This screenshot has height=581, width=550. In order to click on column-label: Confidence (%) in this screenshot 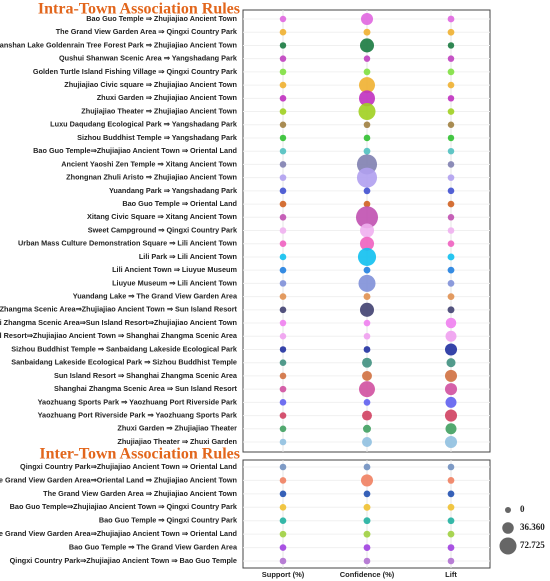, I will do `click(367, 574)`.